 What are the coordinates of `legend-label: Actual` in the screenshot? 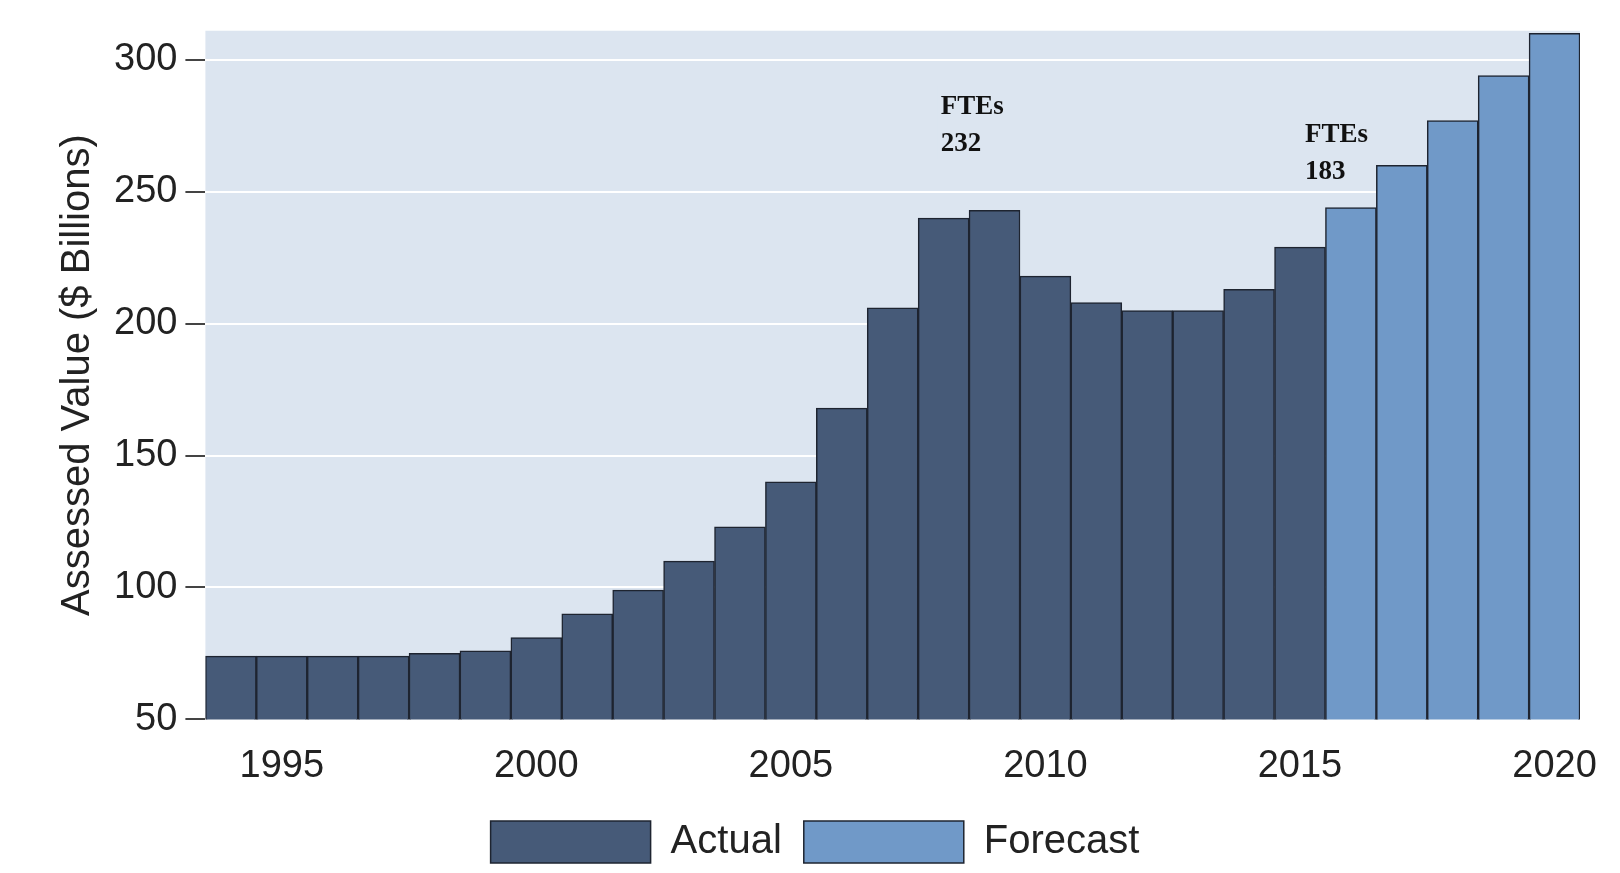 It's located at (726, 839).